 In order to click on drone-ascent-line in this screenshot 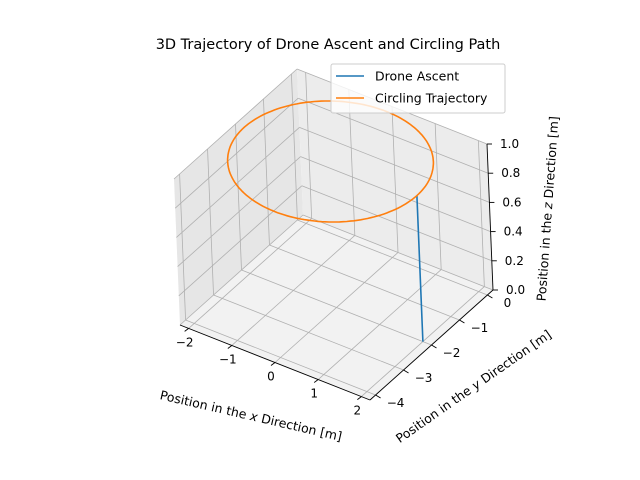, I will do `click(420, 268)`.